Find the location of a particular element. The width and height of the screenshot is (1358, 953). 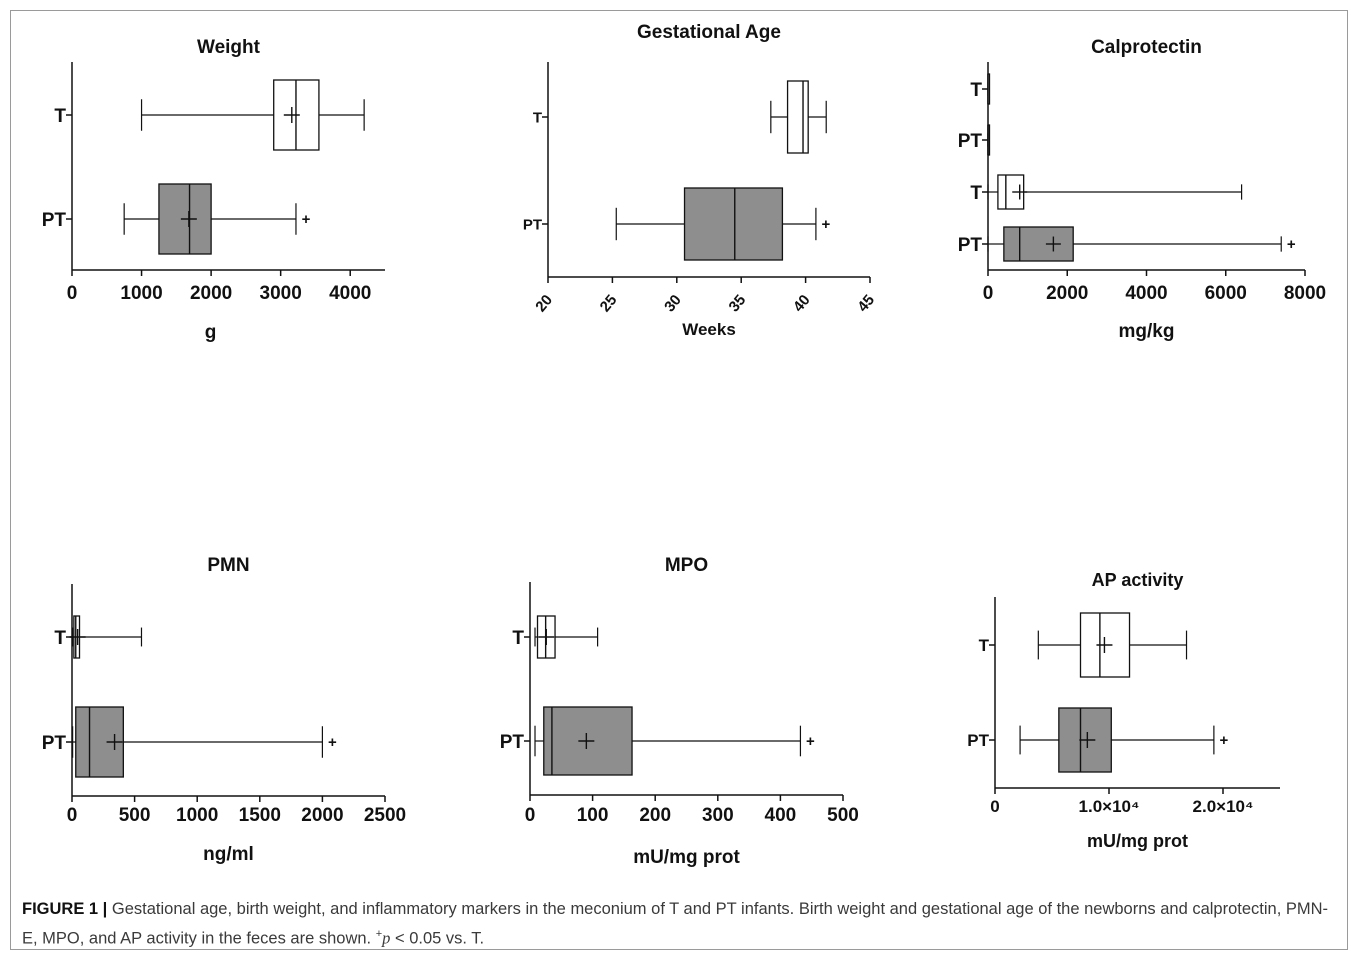

x-tick-label: 35 is located at coordinates (738, 304).